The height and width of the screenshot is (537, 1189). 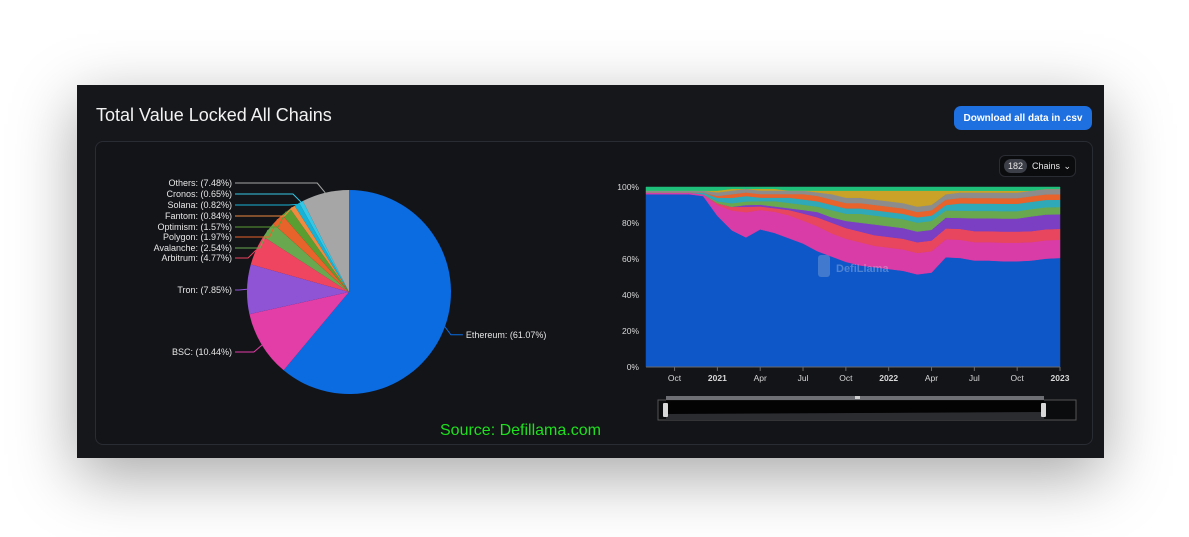 What do you see at coordinates (249, 348) in the screenshot?
I see `leader-line-bsc` at bounding box center [249, 348].